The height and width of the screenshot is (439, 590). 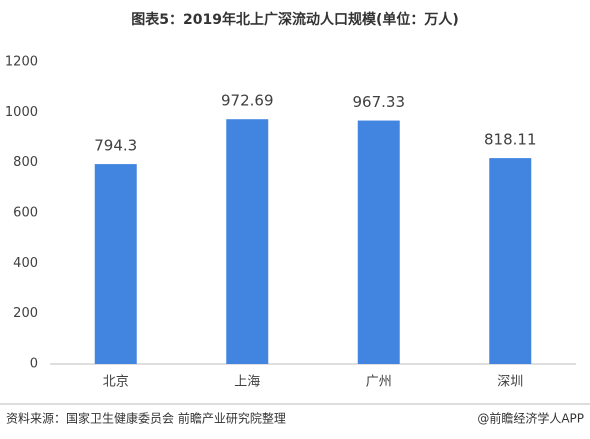 I want to click on value-label: 972.69, so click(x=247, y=101).